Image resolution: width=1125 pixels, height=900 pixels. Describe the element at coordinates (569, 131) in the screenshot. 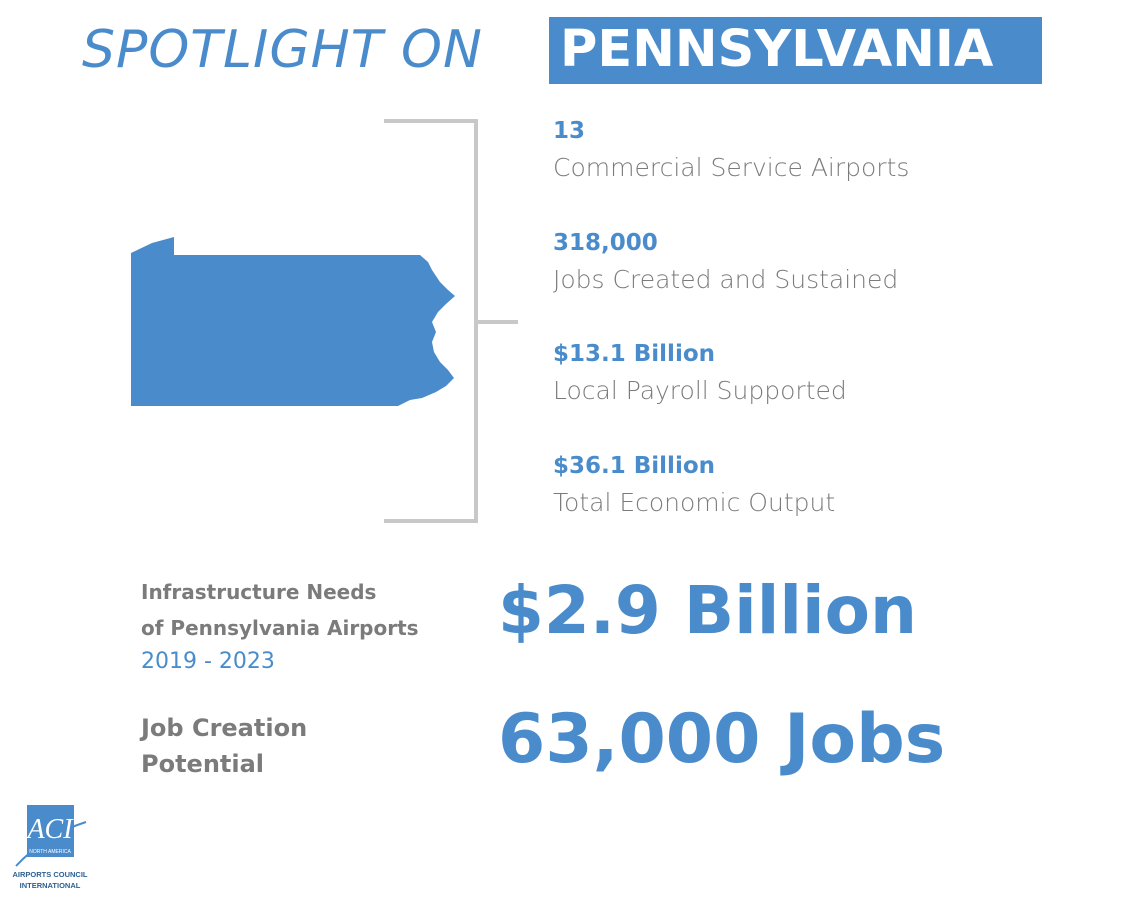

I see `stat-value: 13` at that location.